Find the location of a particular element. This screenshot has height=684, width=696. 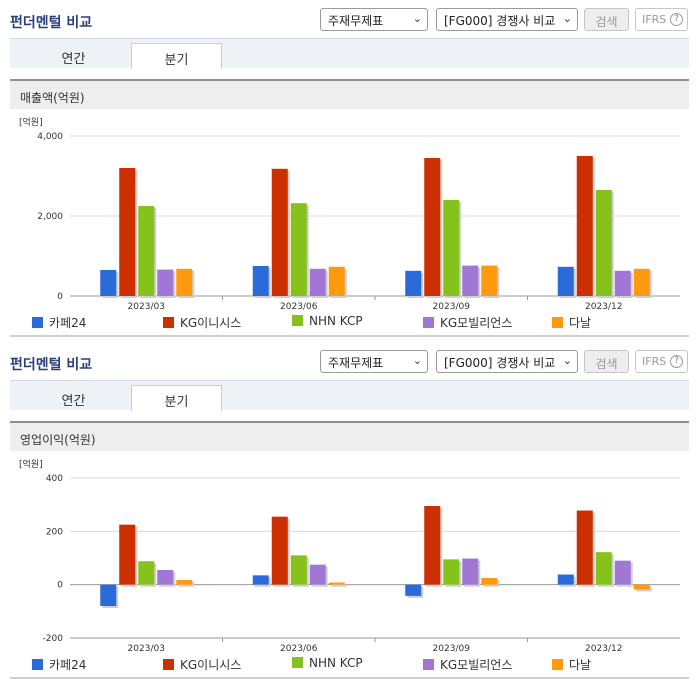

x-tick-label: 2023/12 is located at coordinates (603, 306).